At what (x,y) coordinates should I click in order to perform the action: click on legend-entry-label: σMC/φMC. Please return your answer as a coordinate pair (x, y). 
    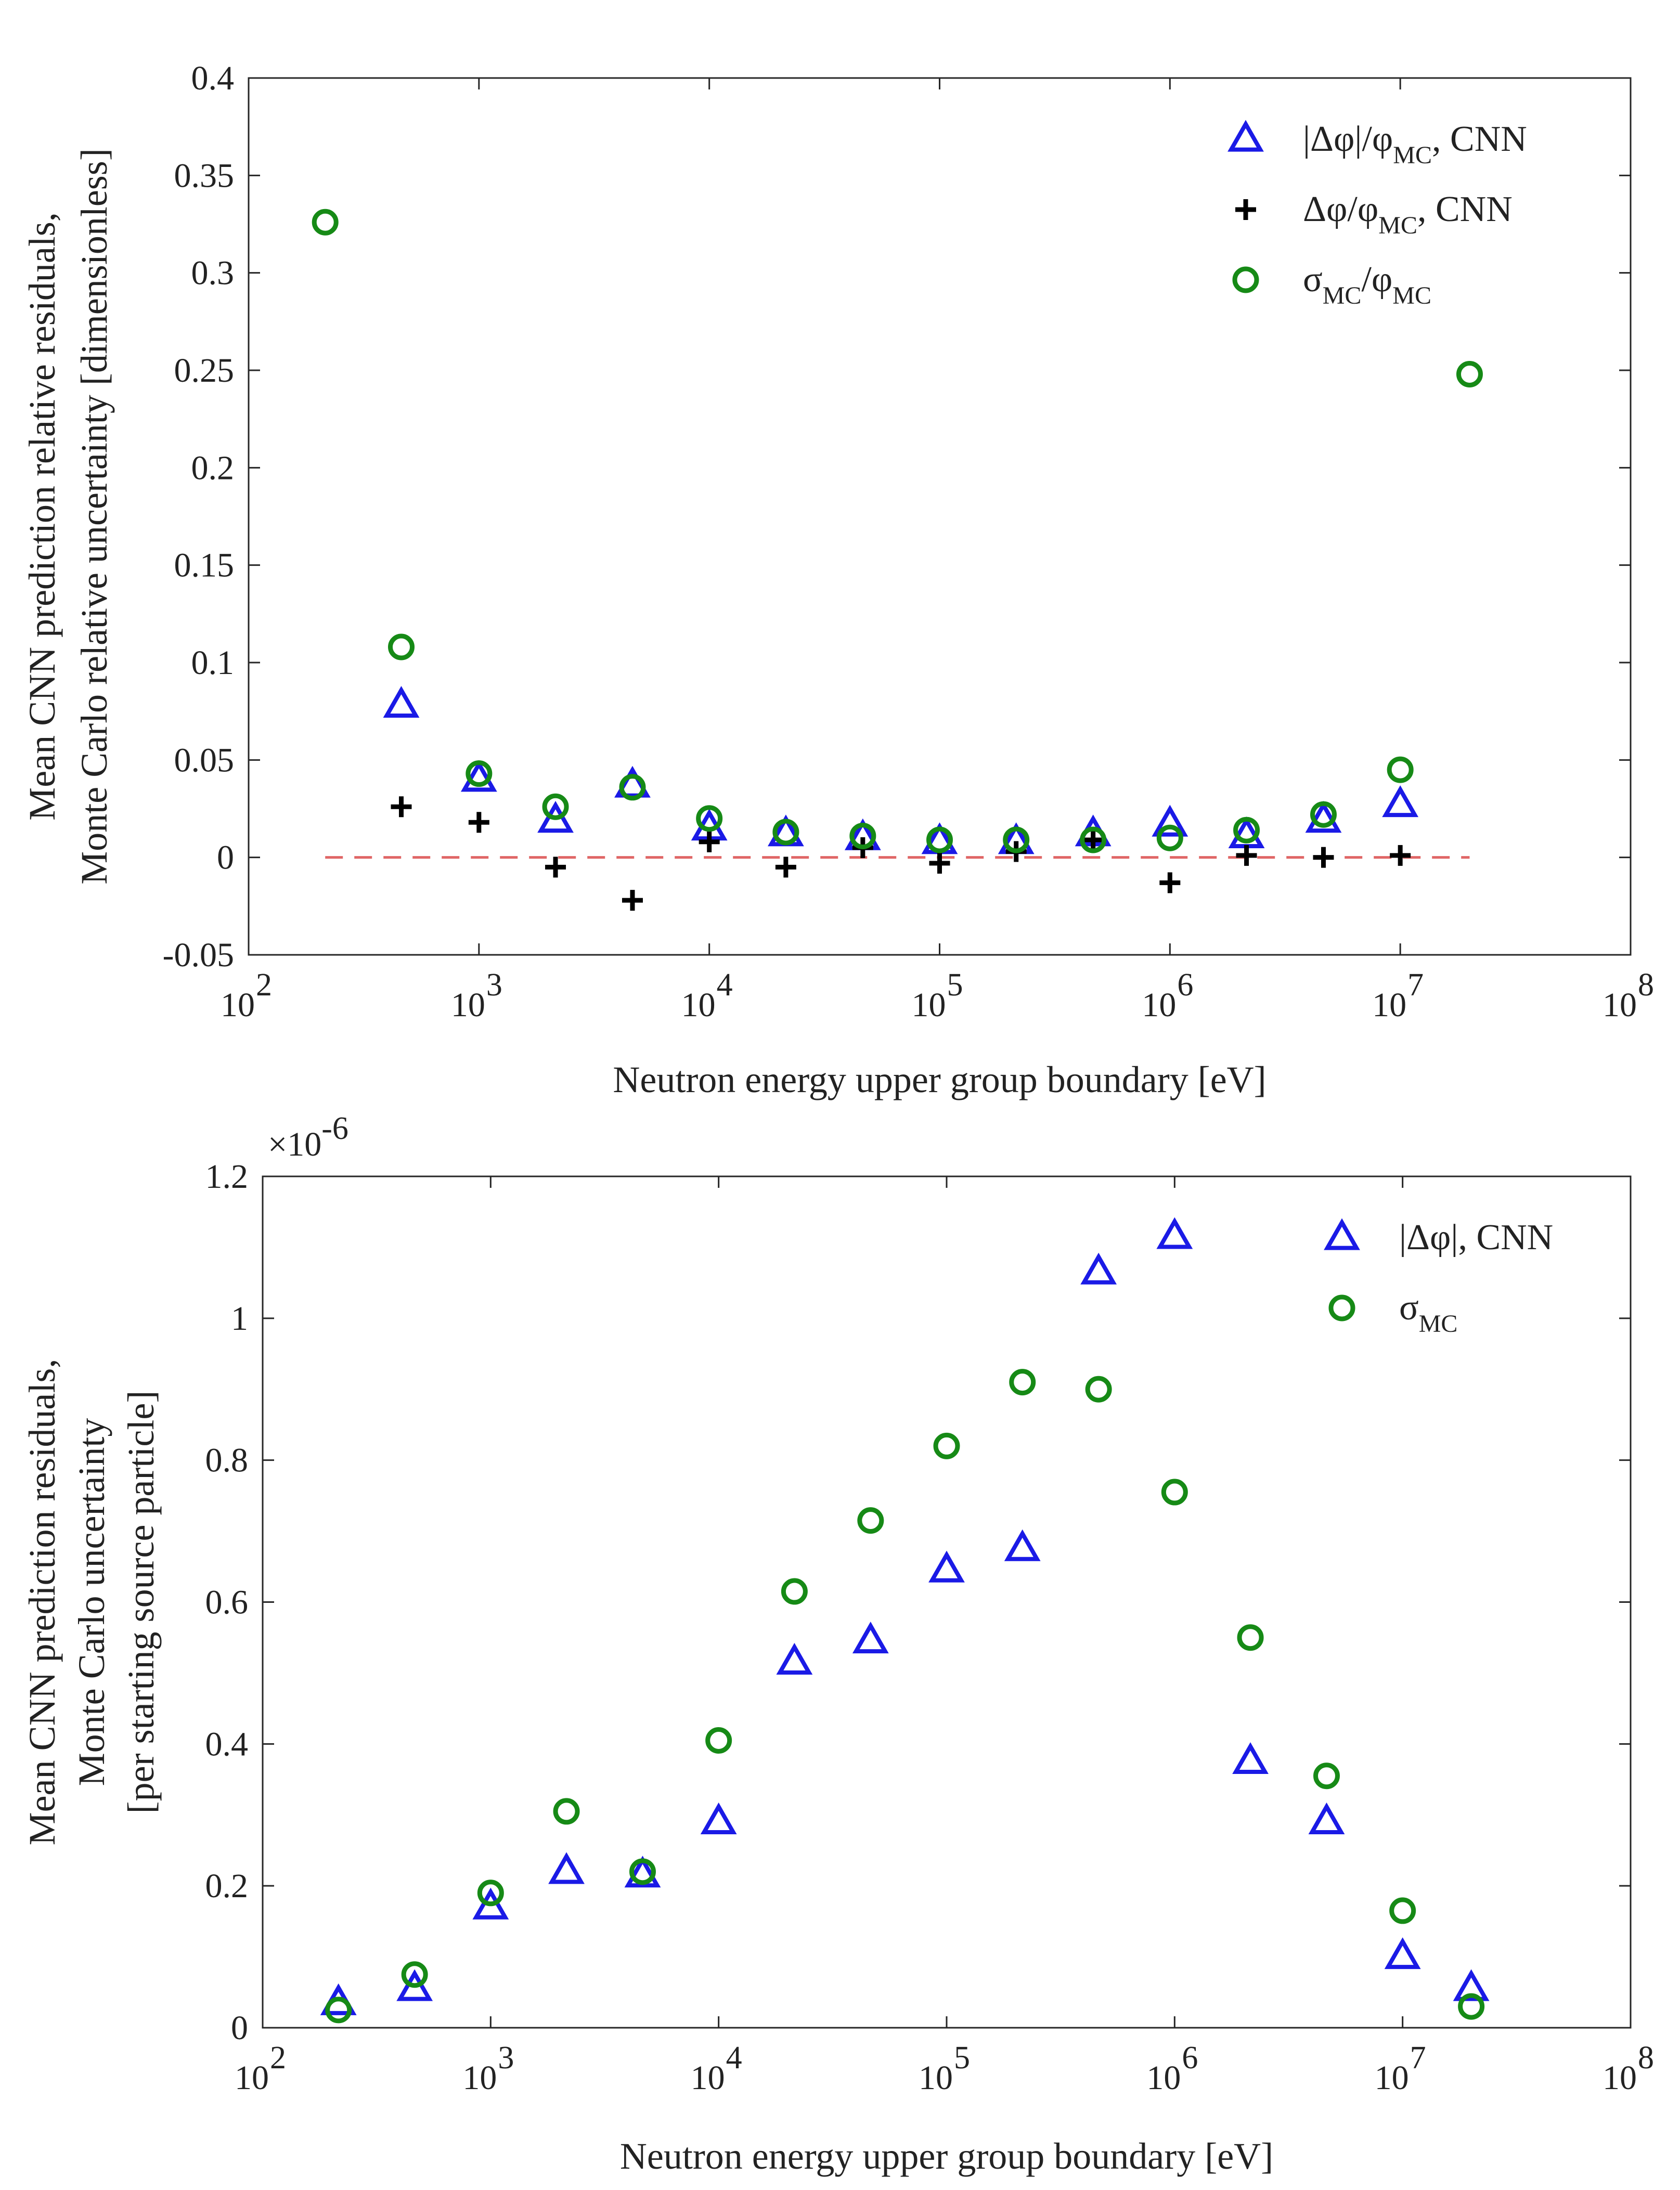
    Looking at the image, I should click on (1367, 285).